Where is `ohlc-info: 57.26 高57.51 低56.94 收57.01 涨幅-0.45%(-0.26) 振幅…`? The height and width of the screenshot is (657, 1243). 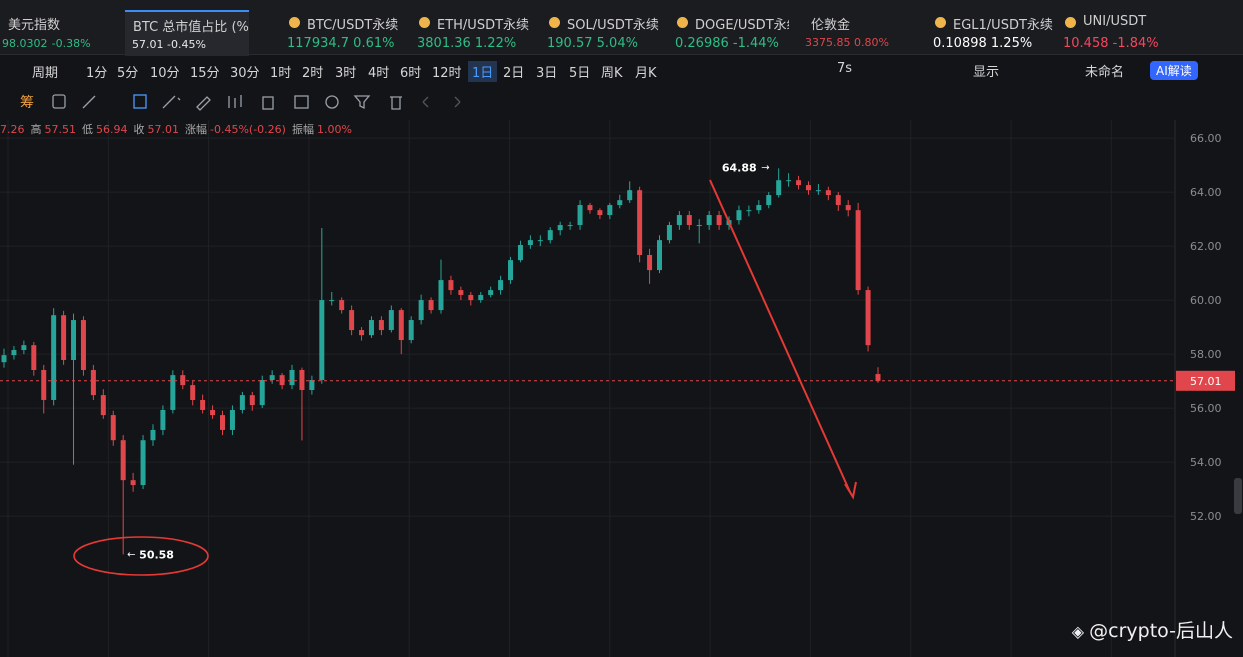
ohlc-info: 57.26 高57.51 低56.94 收57.01 涨幅-0.45%(-0.26) 振幅… is located at coordinates (179, 129).